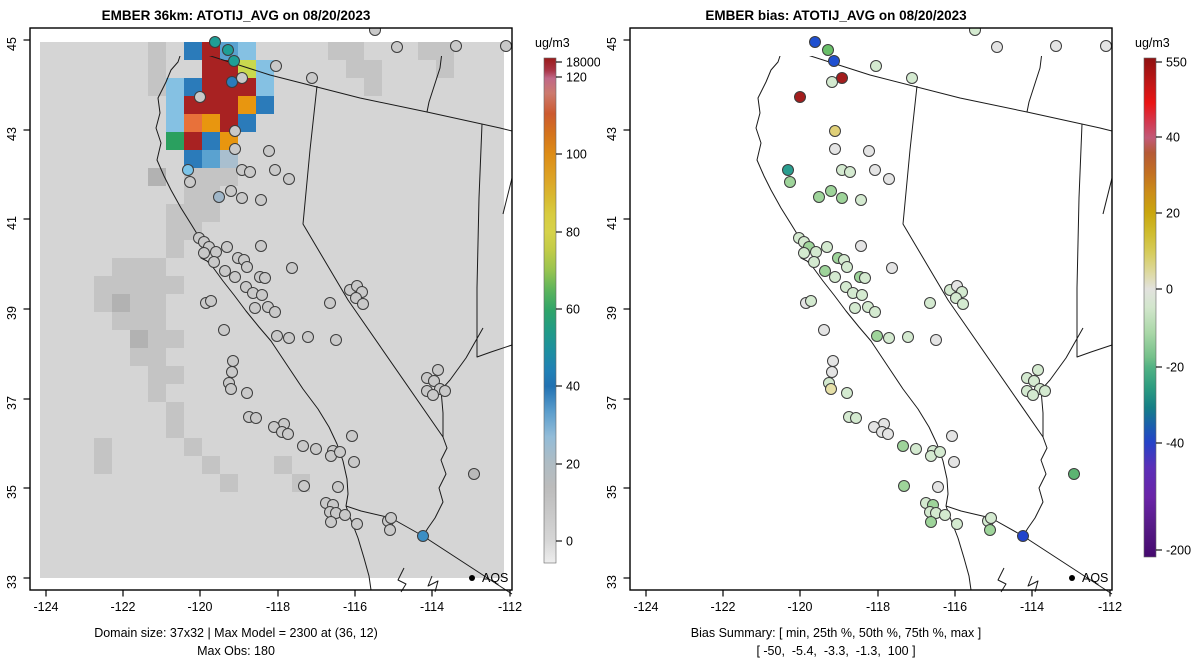  What do you see at coordinates (612, 313) in the screenshot?
I see `y-axis-tick-label: 39` at bounding box center [612, 313].